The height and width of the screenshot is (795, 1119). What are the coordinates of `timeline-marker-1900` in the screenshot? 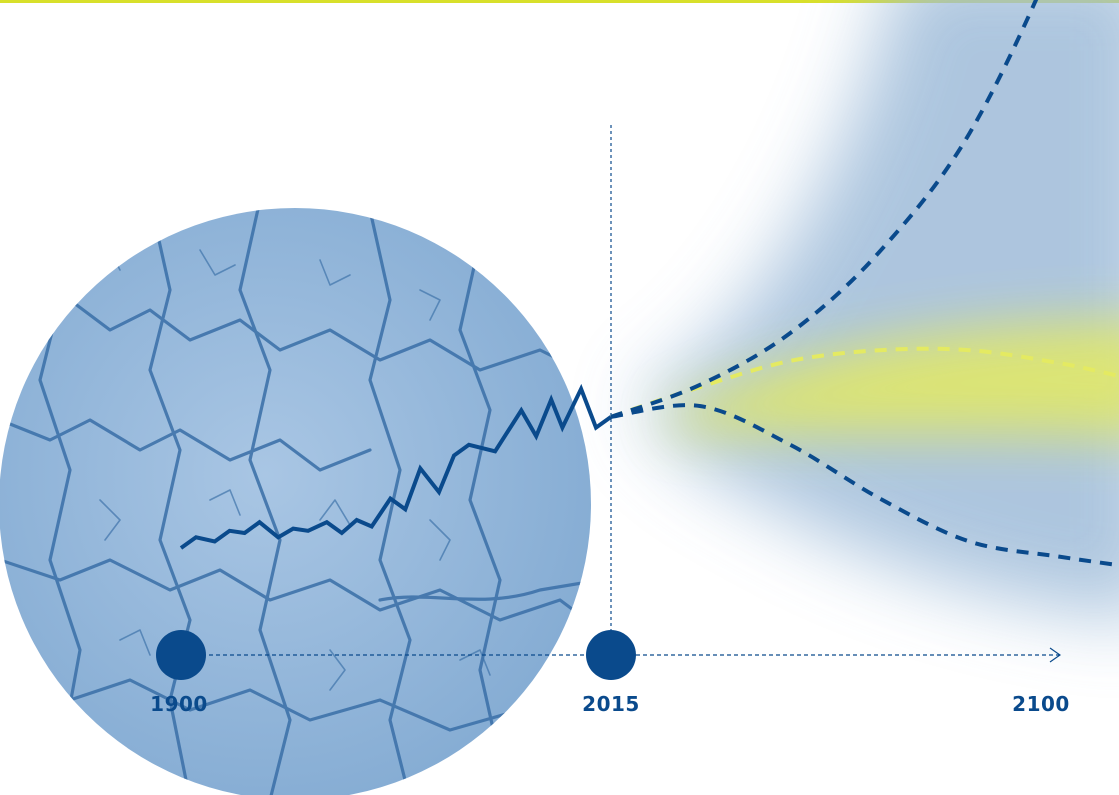 It's located at (181, 655).